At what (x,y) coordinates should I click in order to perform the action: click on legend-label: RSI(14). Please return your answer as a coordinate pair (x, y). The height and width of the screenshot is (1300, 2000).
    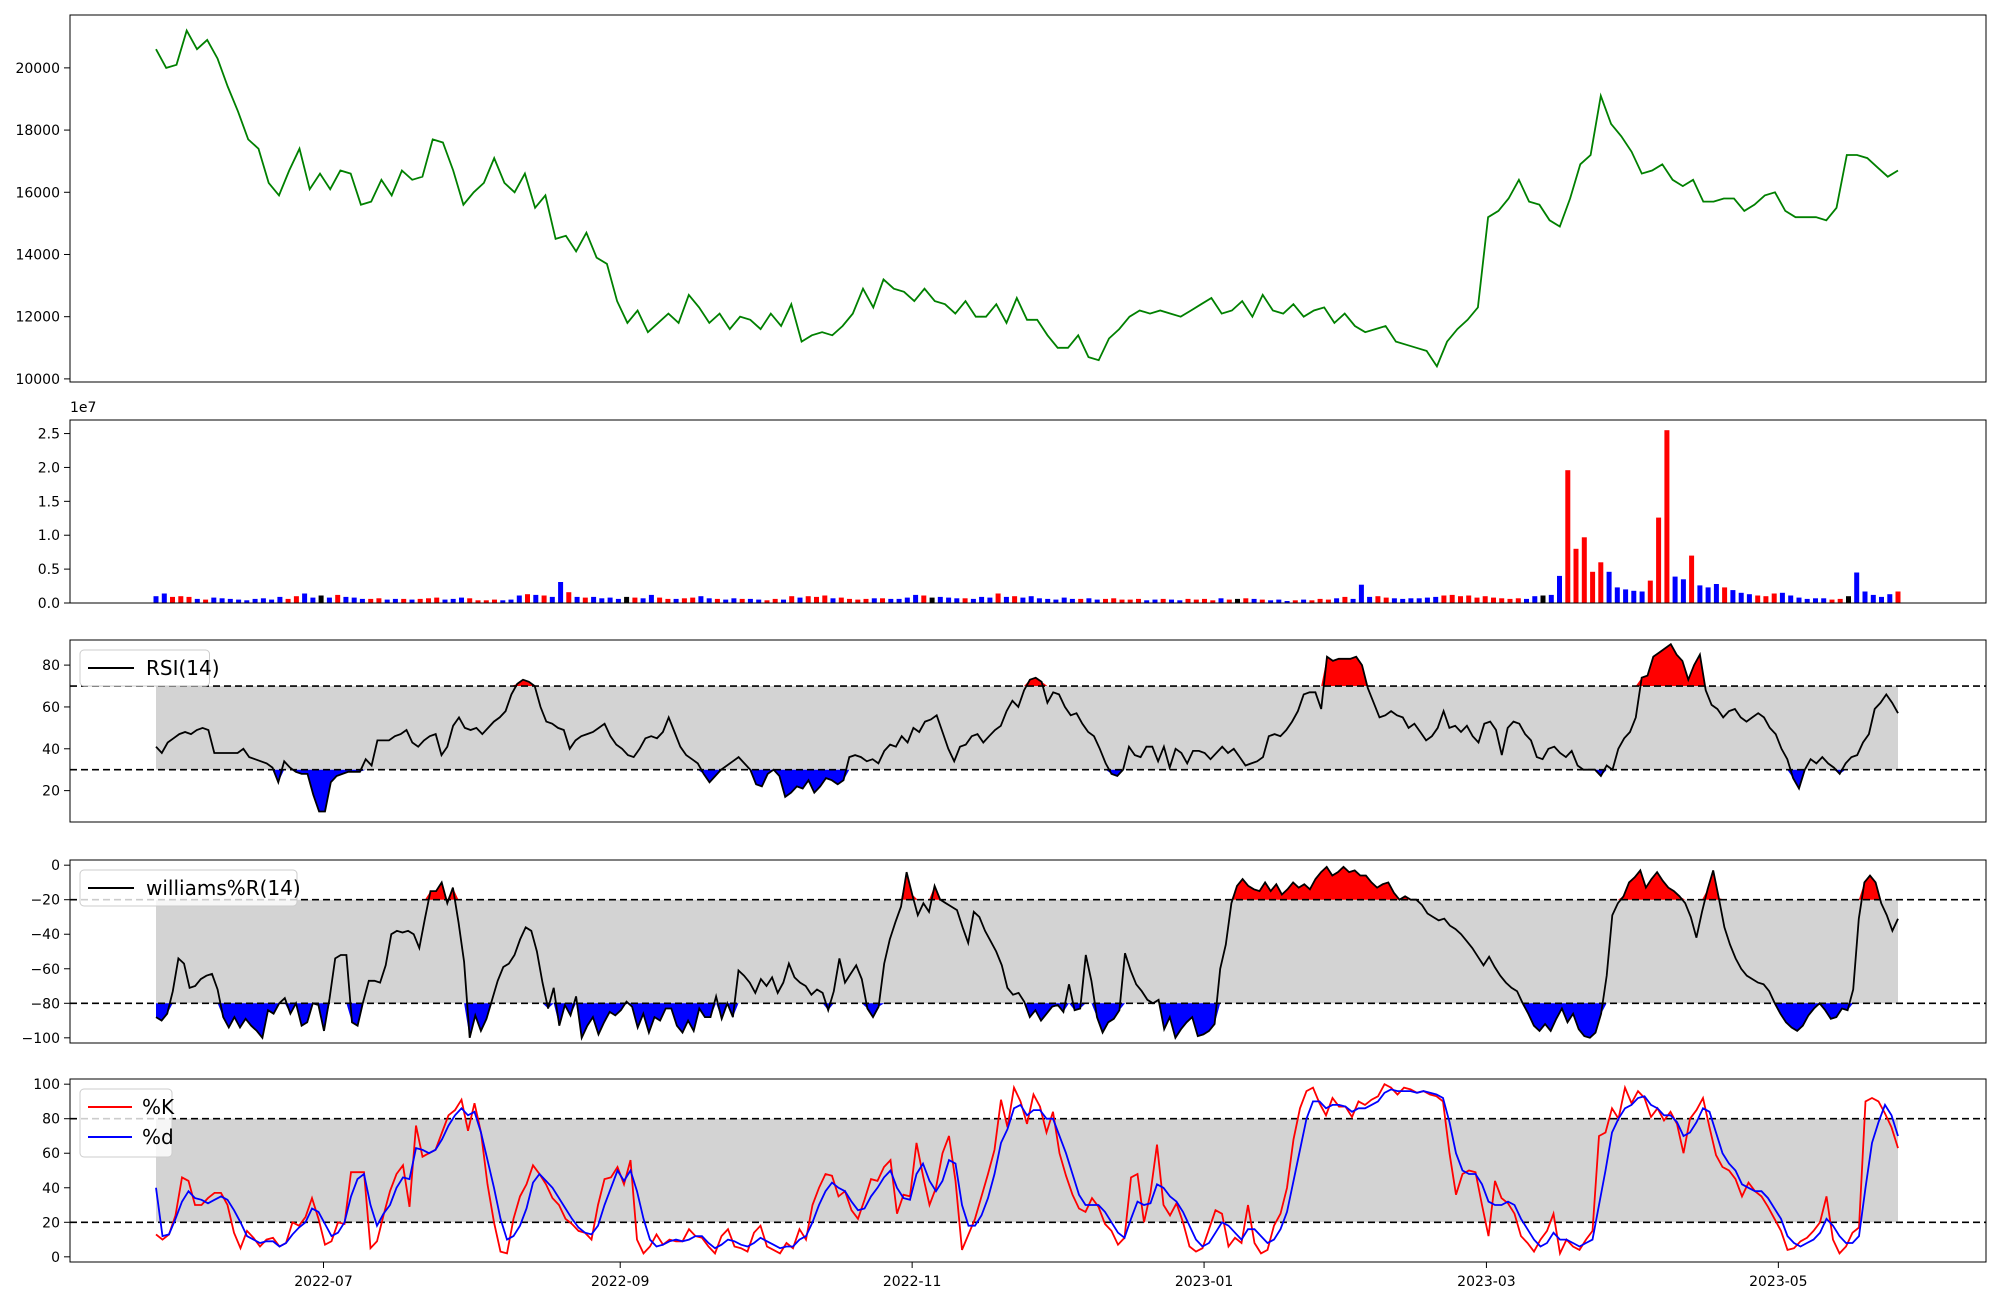
    Looking at the image, I should click on (183, 668).